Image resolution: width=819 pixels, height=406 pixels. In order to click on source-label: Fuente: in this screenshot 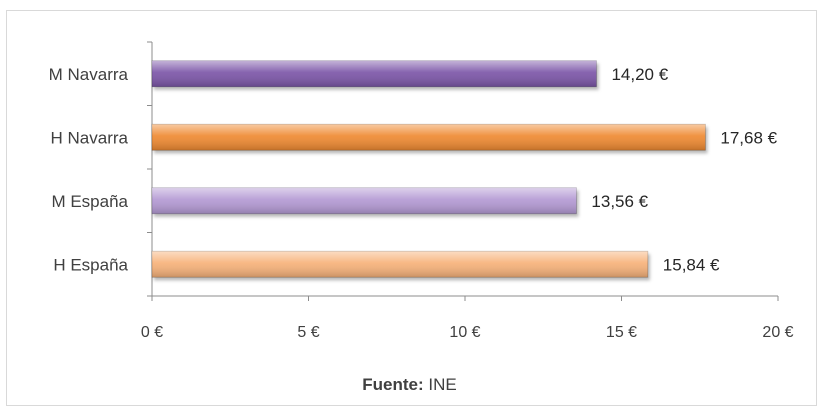, I will do `click(393, 384)`.